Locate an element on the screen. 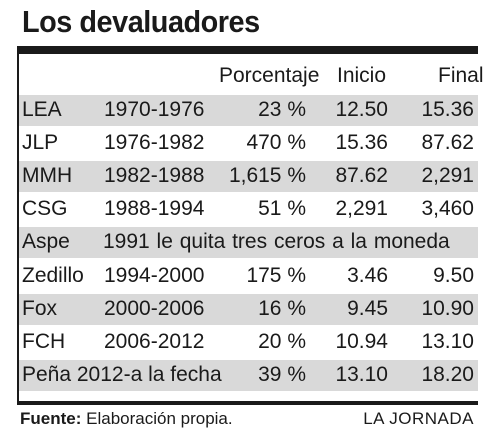 The height and width of the screenshot is (439, 500). row-end-value: 15.36 is located at coordinates (447, 109).